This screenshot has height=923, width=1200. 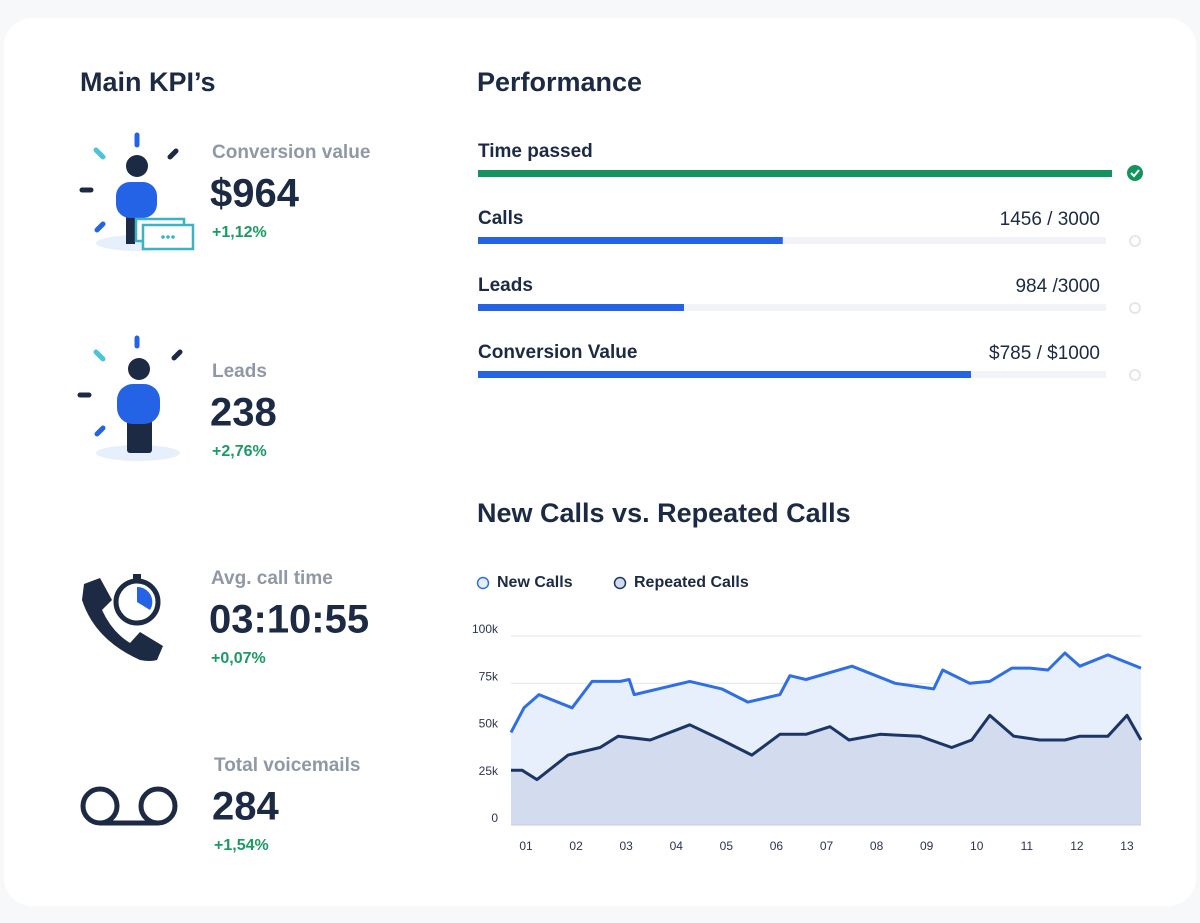 What do you see at coordinates (122, 617) in the screenshot?
I see `icon-call-time` at bounding box center [122, 617].